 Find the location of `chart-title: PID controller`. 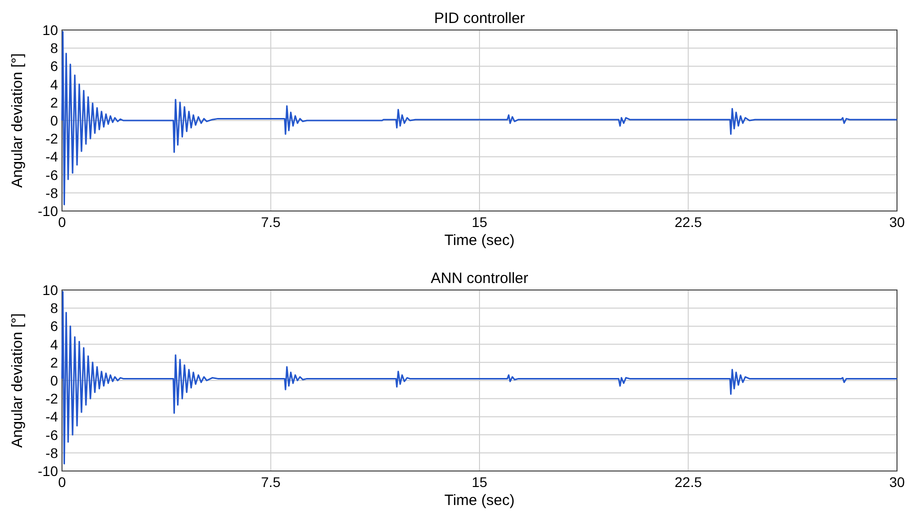

chart-title: PID controller is located at coordinates (479, 18).